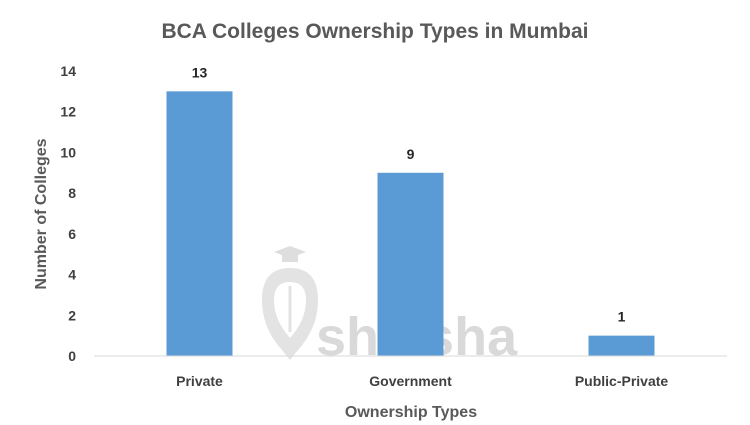  What do you see at coordinates (68, 112) in the screenshot?
I see `y-tick-label: 12` at bounding box center [68, 112].